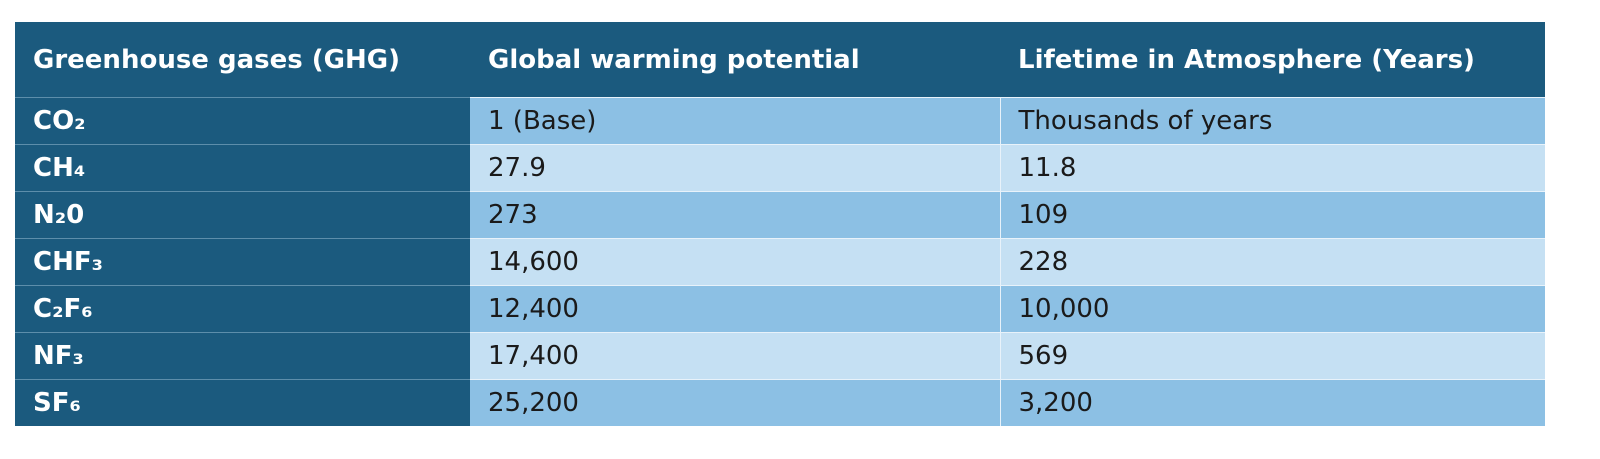 The image size is (1600, 459). Describe the element at coordinates (1272, 356) in the screenshot. I see `value-cell: 569` at that location.